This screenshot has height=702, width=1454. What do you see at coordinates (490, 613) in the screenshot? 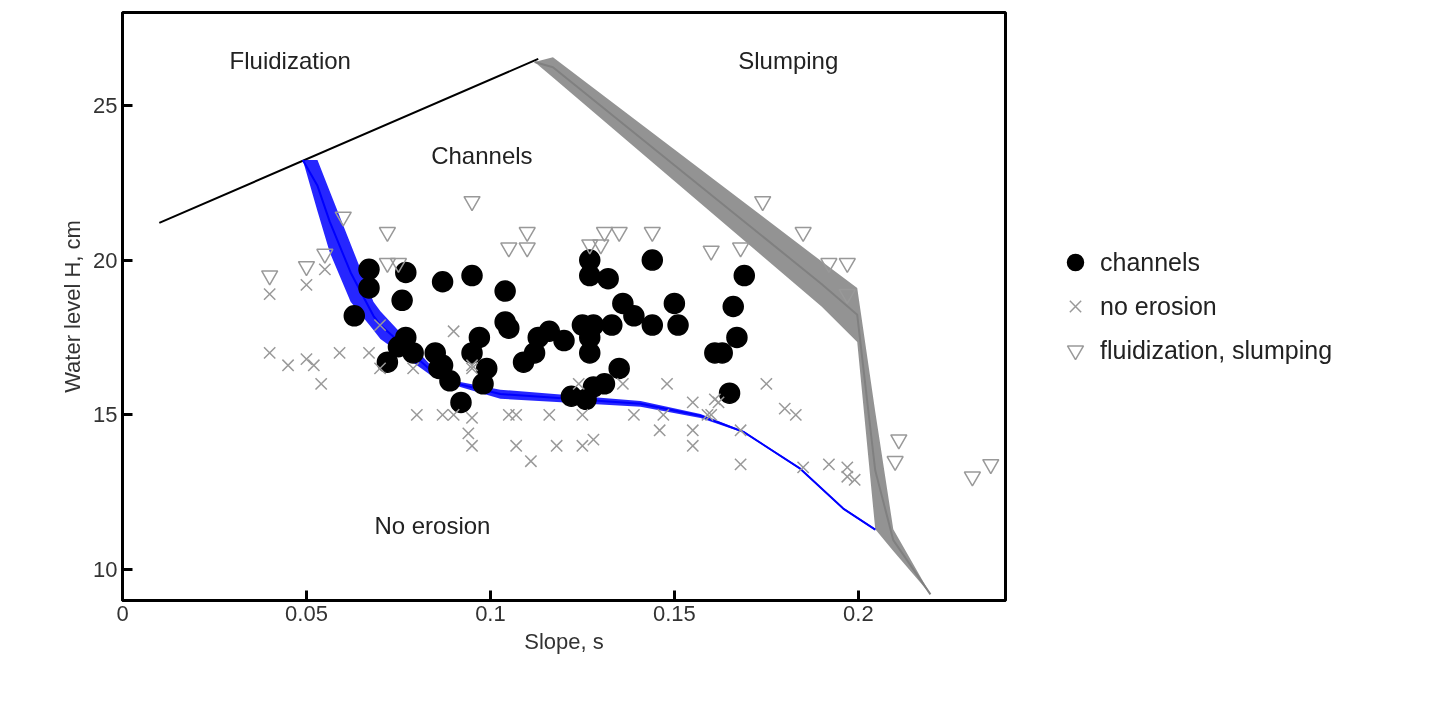
I see `x-tick-label: 0.1` at bounding box center [490, 613].